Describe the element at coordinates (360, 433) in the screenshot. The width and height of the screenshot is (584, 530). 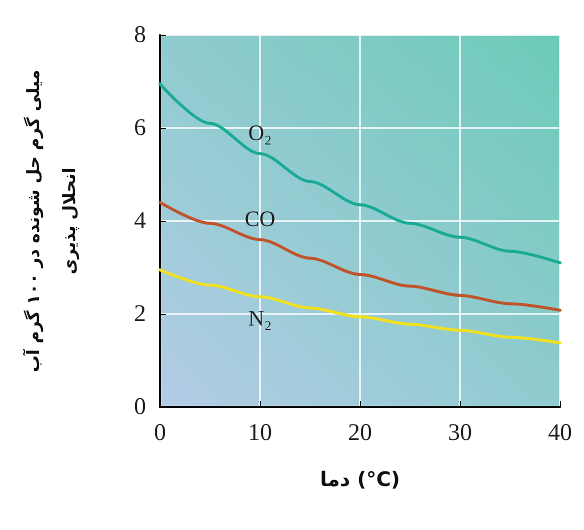
I see `x-tick-label: 20` at that location.